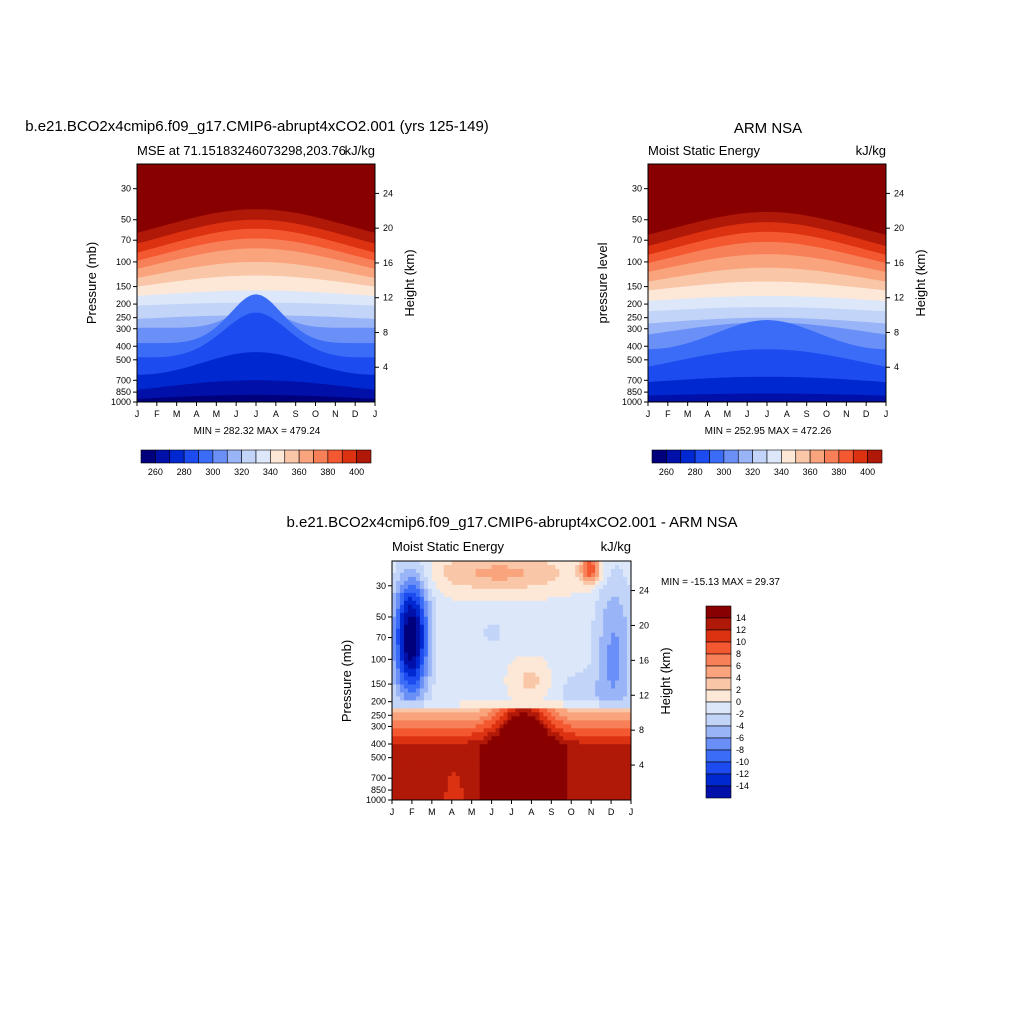 The height and width of the screenshot is (1024, 1024). I want to click on colorbar-label: -10, so click(742, 762).